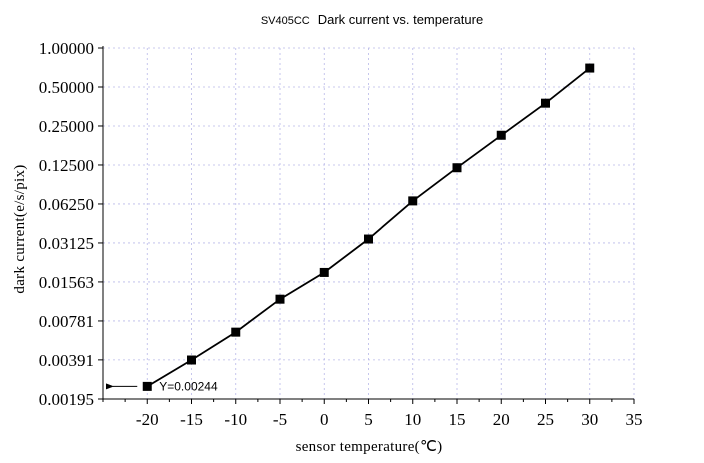 This screenshot has width=704, height=463. Describe the element at coordinates (412, 419) in the screenshot. I see `x-tick-label: 10` at that location.